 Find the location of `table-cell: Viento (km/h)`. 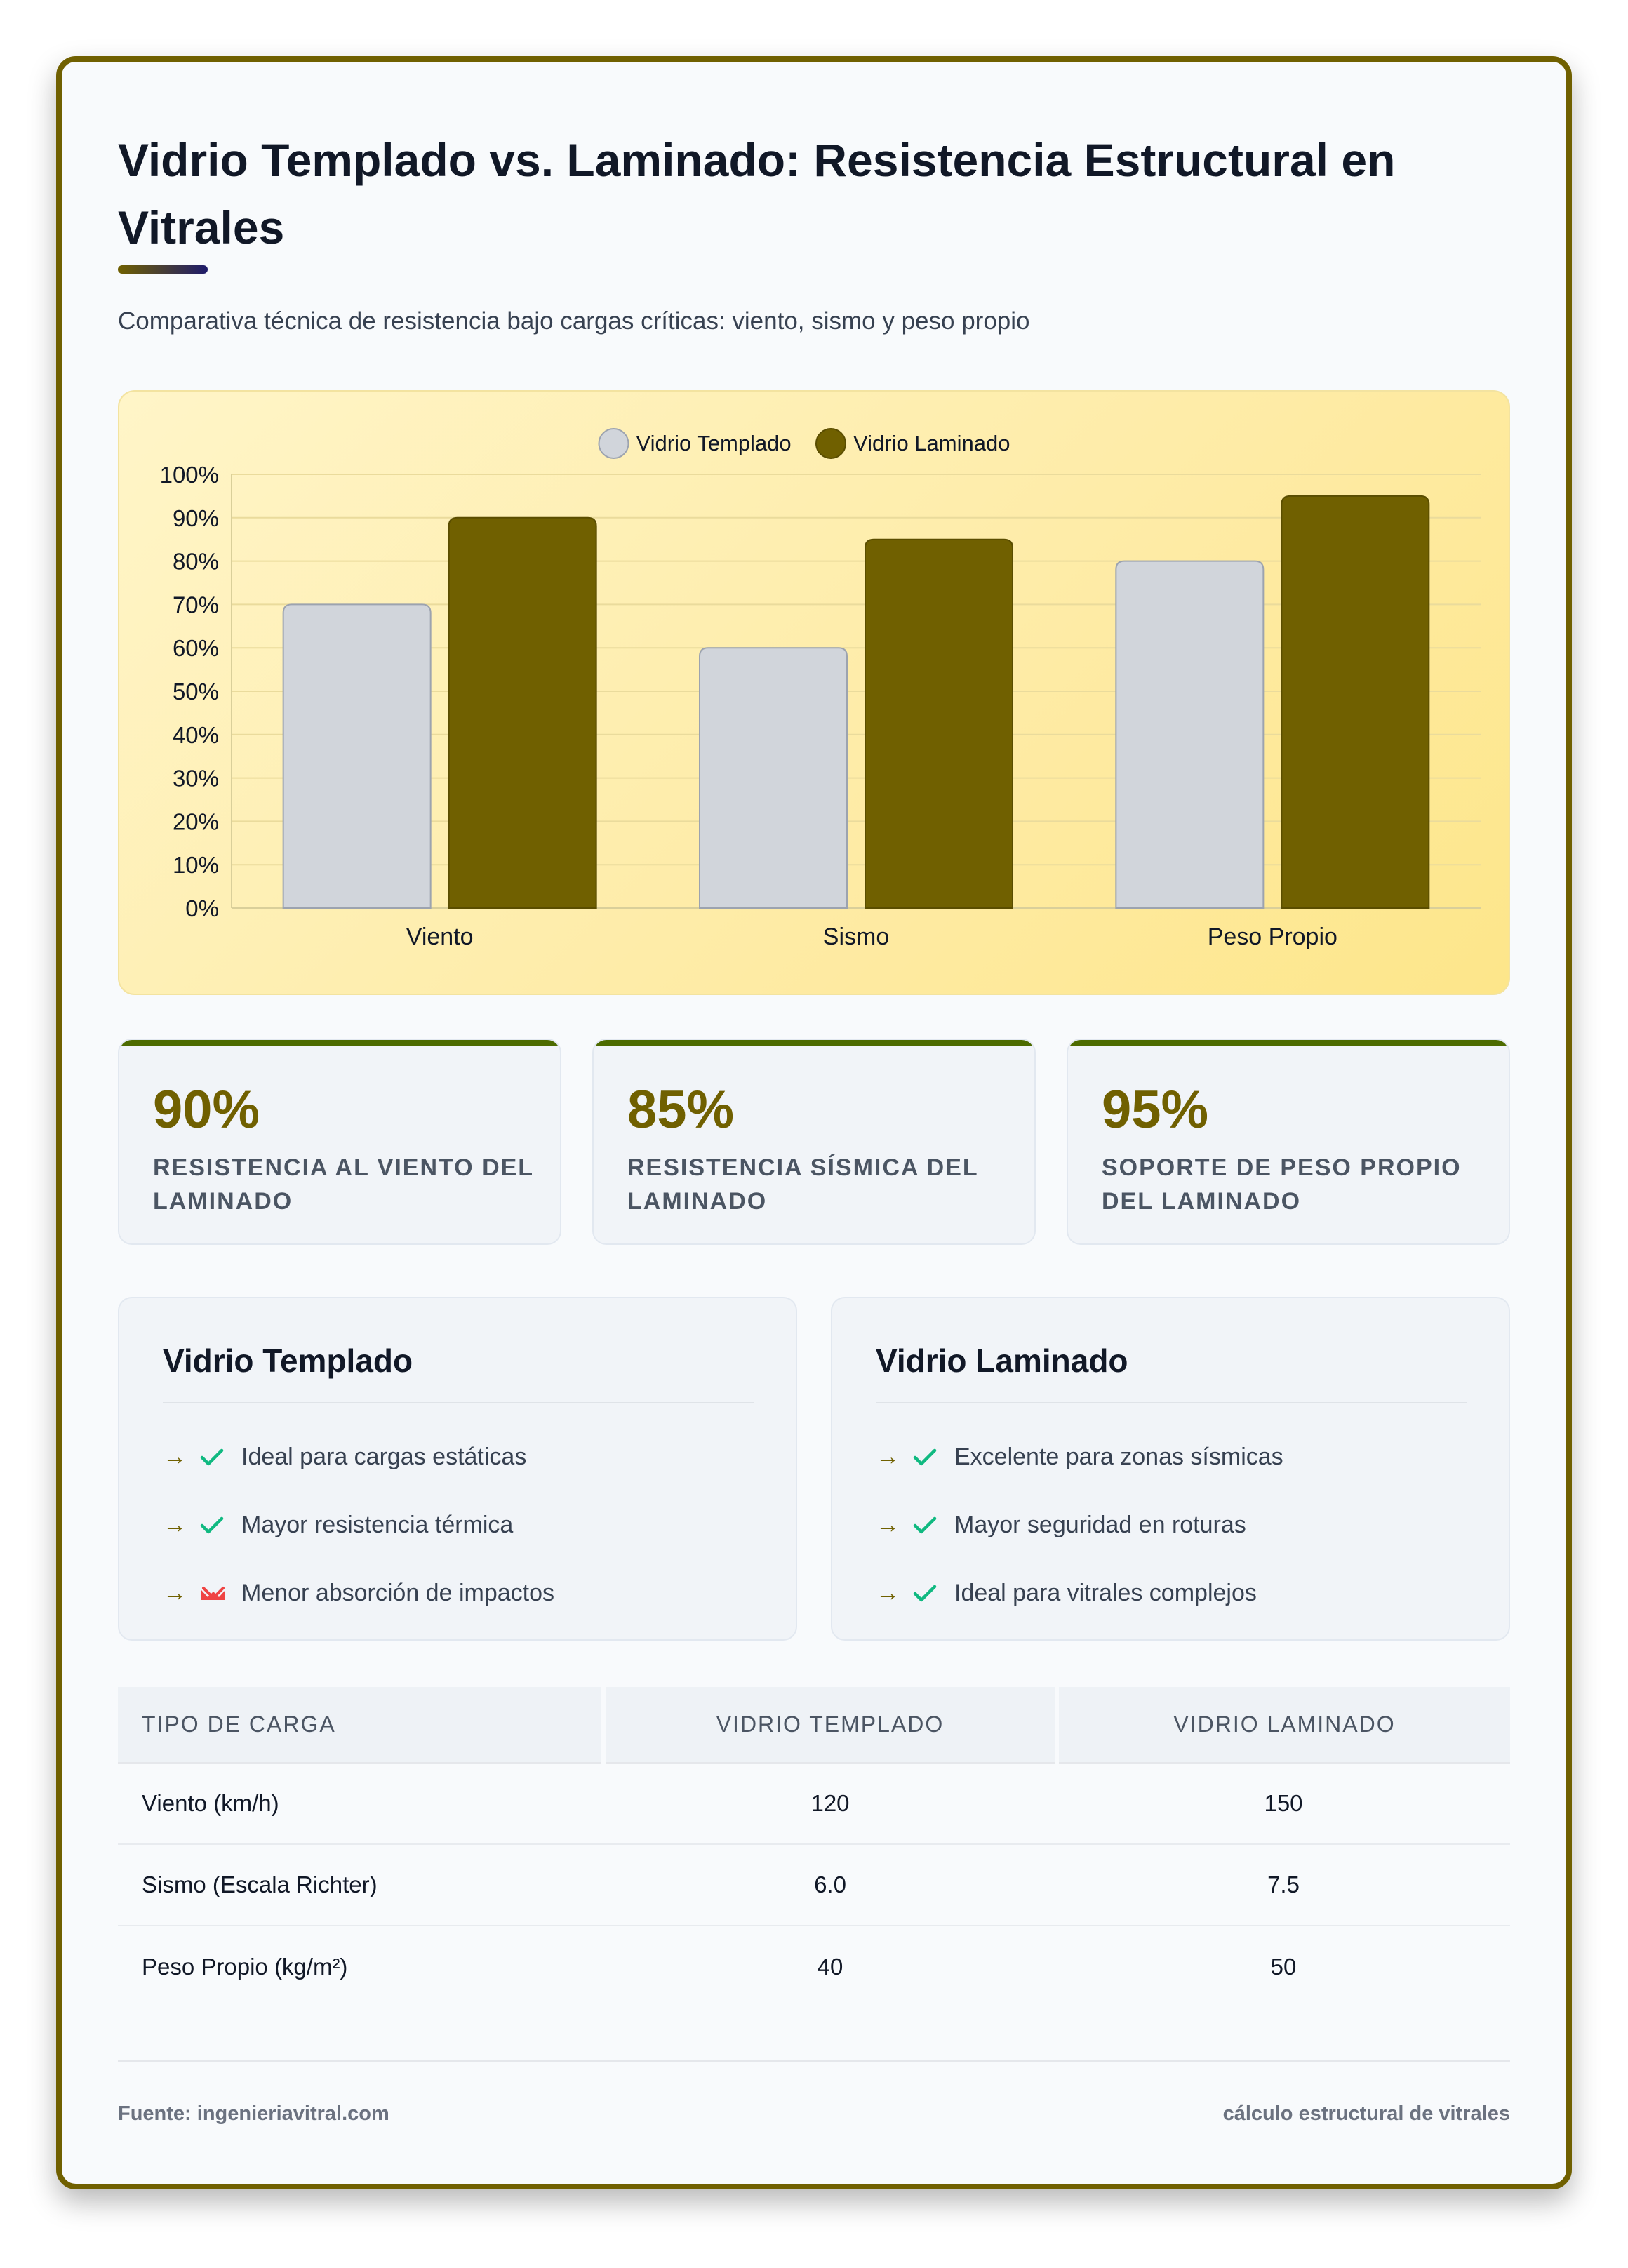

table-cell: Viento (km/h) is located at coordinates (361, 1804).